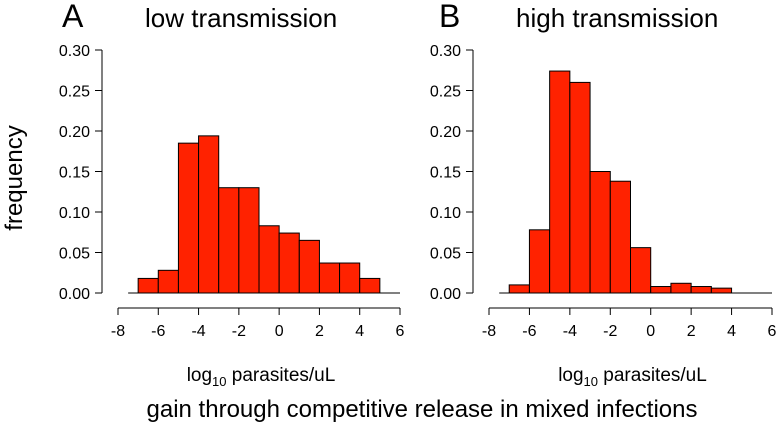 Image resolution: width=779 pixels, height=431 pixels. I want to click on bars, so click(259, 214).